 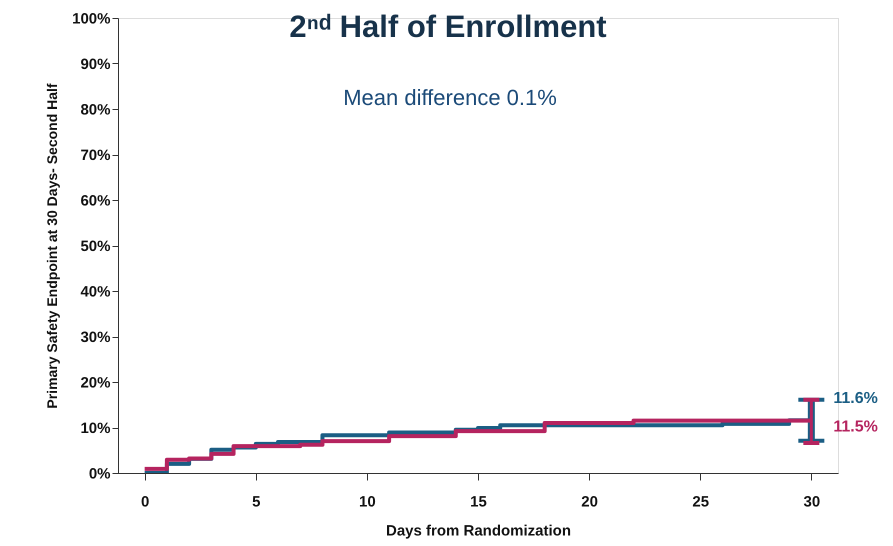 What do you see at coordinates (367, 502) in the screenshot?
I see `x-tick-label: 10` at bounding box center [367, 502].